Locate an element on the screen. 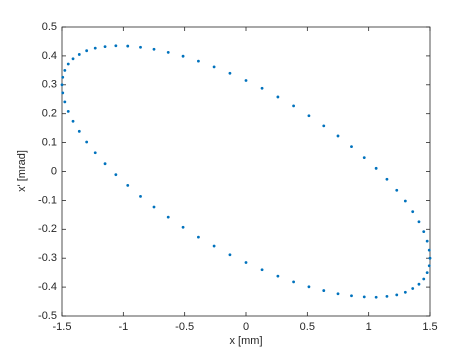  y-tick-label: -0.1 is located at coordinates (47, 200).